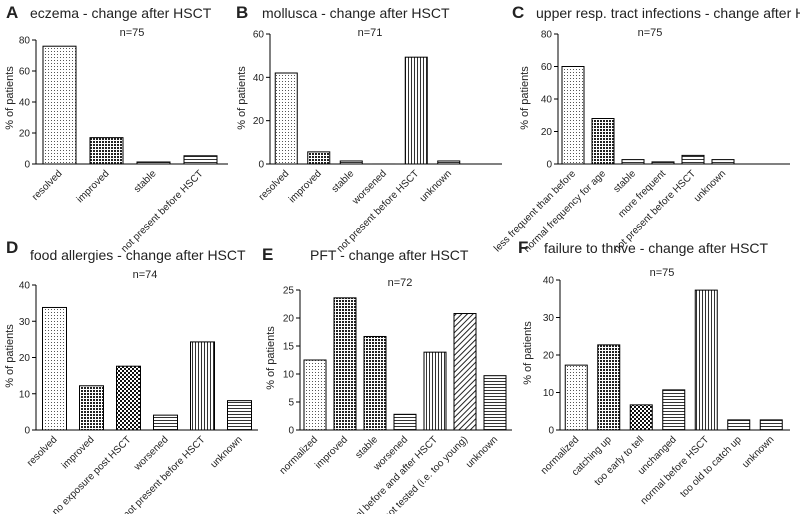 The image size is (800, 514). Describe the element at coordinates (711, 467) in the screenshot. I see `category-label: too old to catch up` at that location.